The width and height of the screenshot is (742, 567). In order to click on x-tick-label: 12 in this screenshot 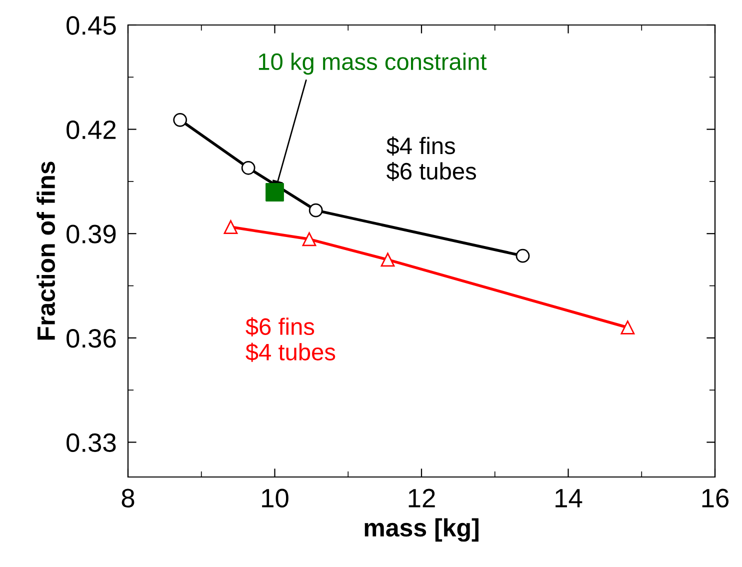, I will do `click(421, 498)`.